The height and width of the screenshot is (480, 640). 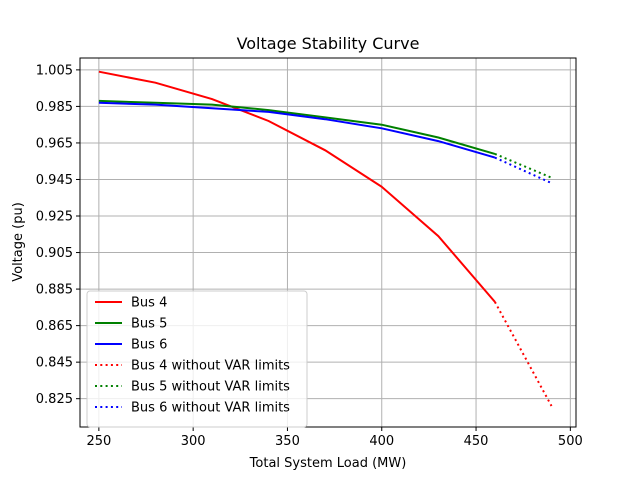 What do you see at coordinates (210, 408) in the screenshot?
I see `legend-label-bus-6-without-var-limits: Bus 6 without VAR limits` at bounding box center [210, 408].